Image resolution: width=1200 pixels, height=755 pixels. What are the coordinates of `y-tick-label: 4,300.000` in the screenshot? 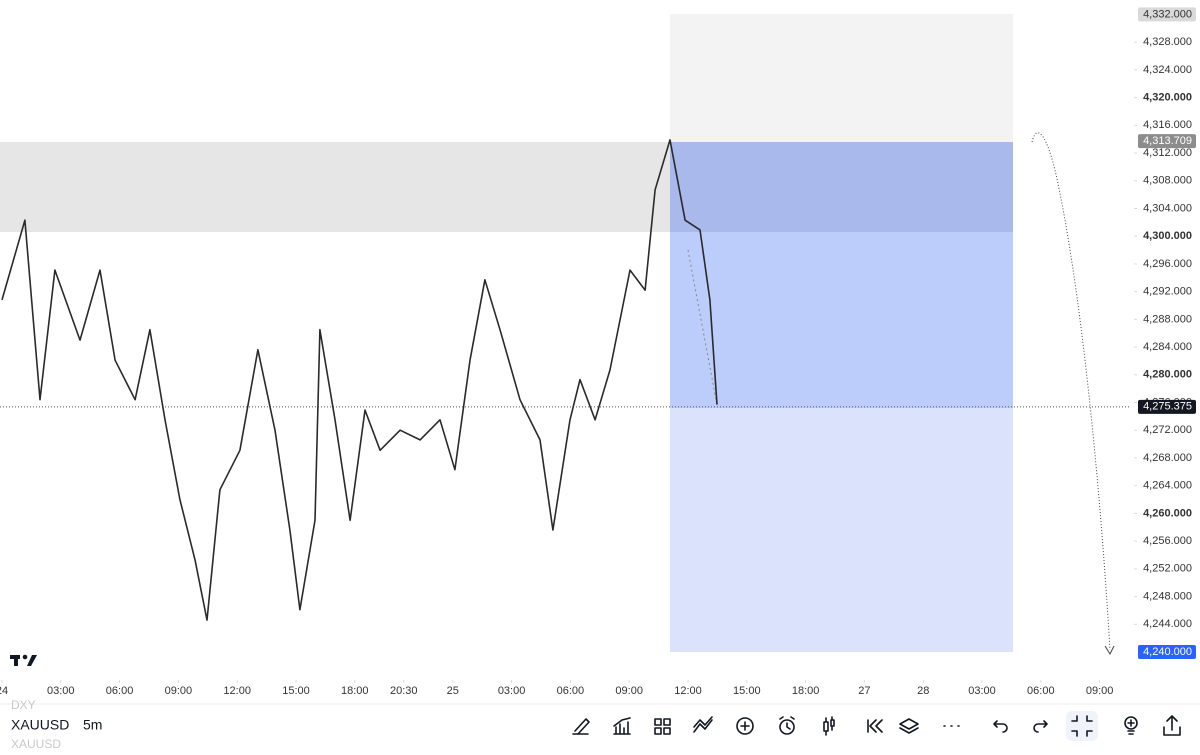 It's located at (1167, 236).